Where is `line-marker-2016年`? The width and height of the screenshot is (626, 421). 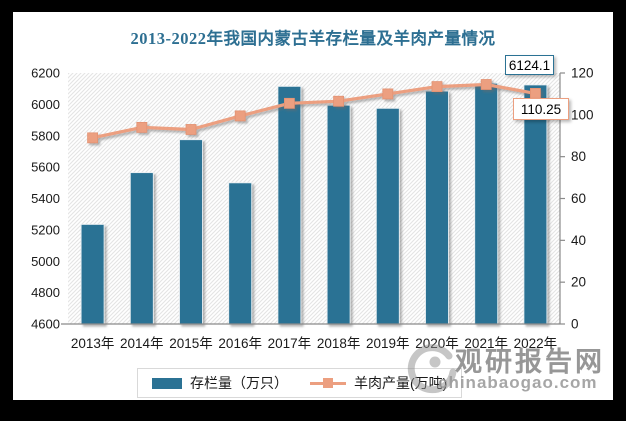 line-marker-2016年 is located at coordinates (240, 116).